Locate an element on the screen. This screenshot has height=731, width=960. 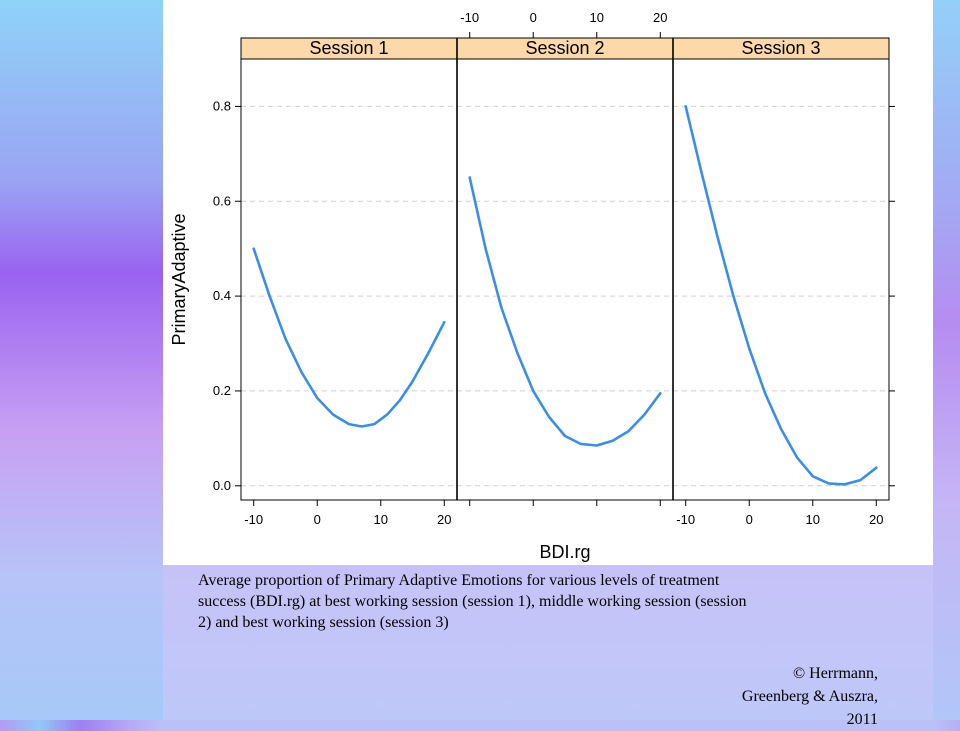
credit-line-1: © Herrmann, is located at coordinates (835, 673).